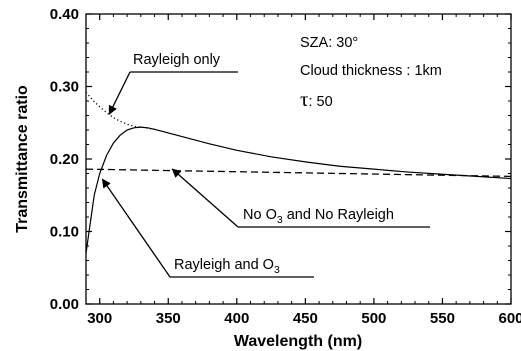  What do you see at coordinates (173, 83) in the screenshot?
I see `annotation-rayleigh-only: Rayleigh only` at bounding box center [173, 83].